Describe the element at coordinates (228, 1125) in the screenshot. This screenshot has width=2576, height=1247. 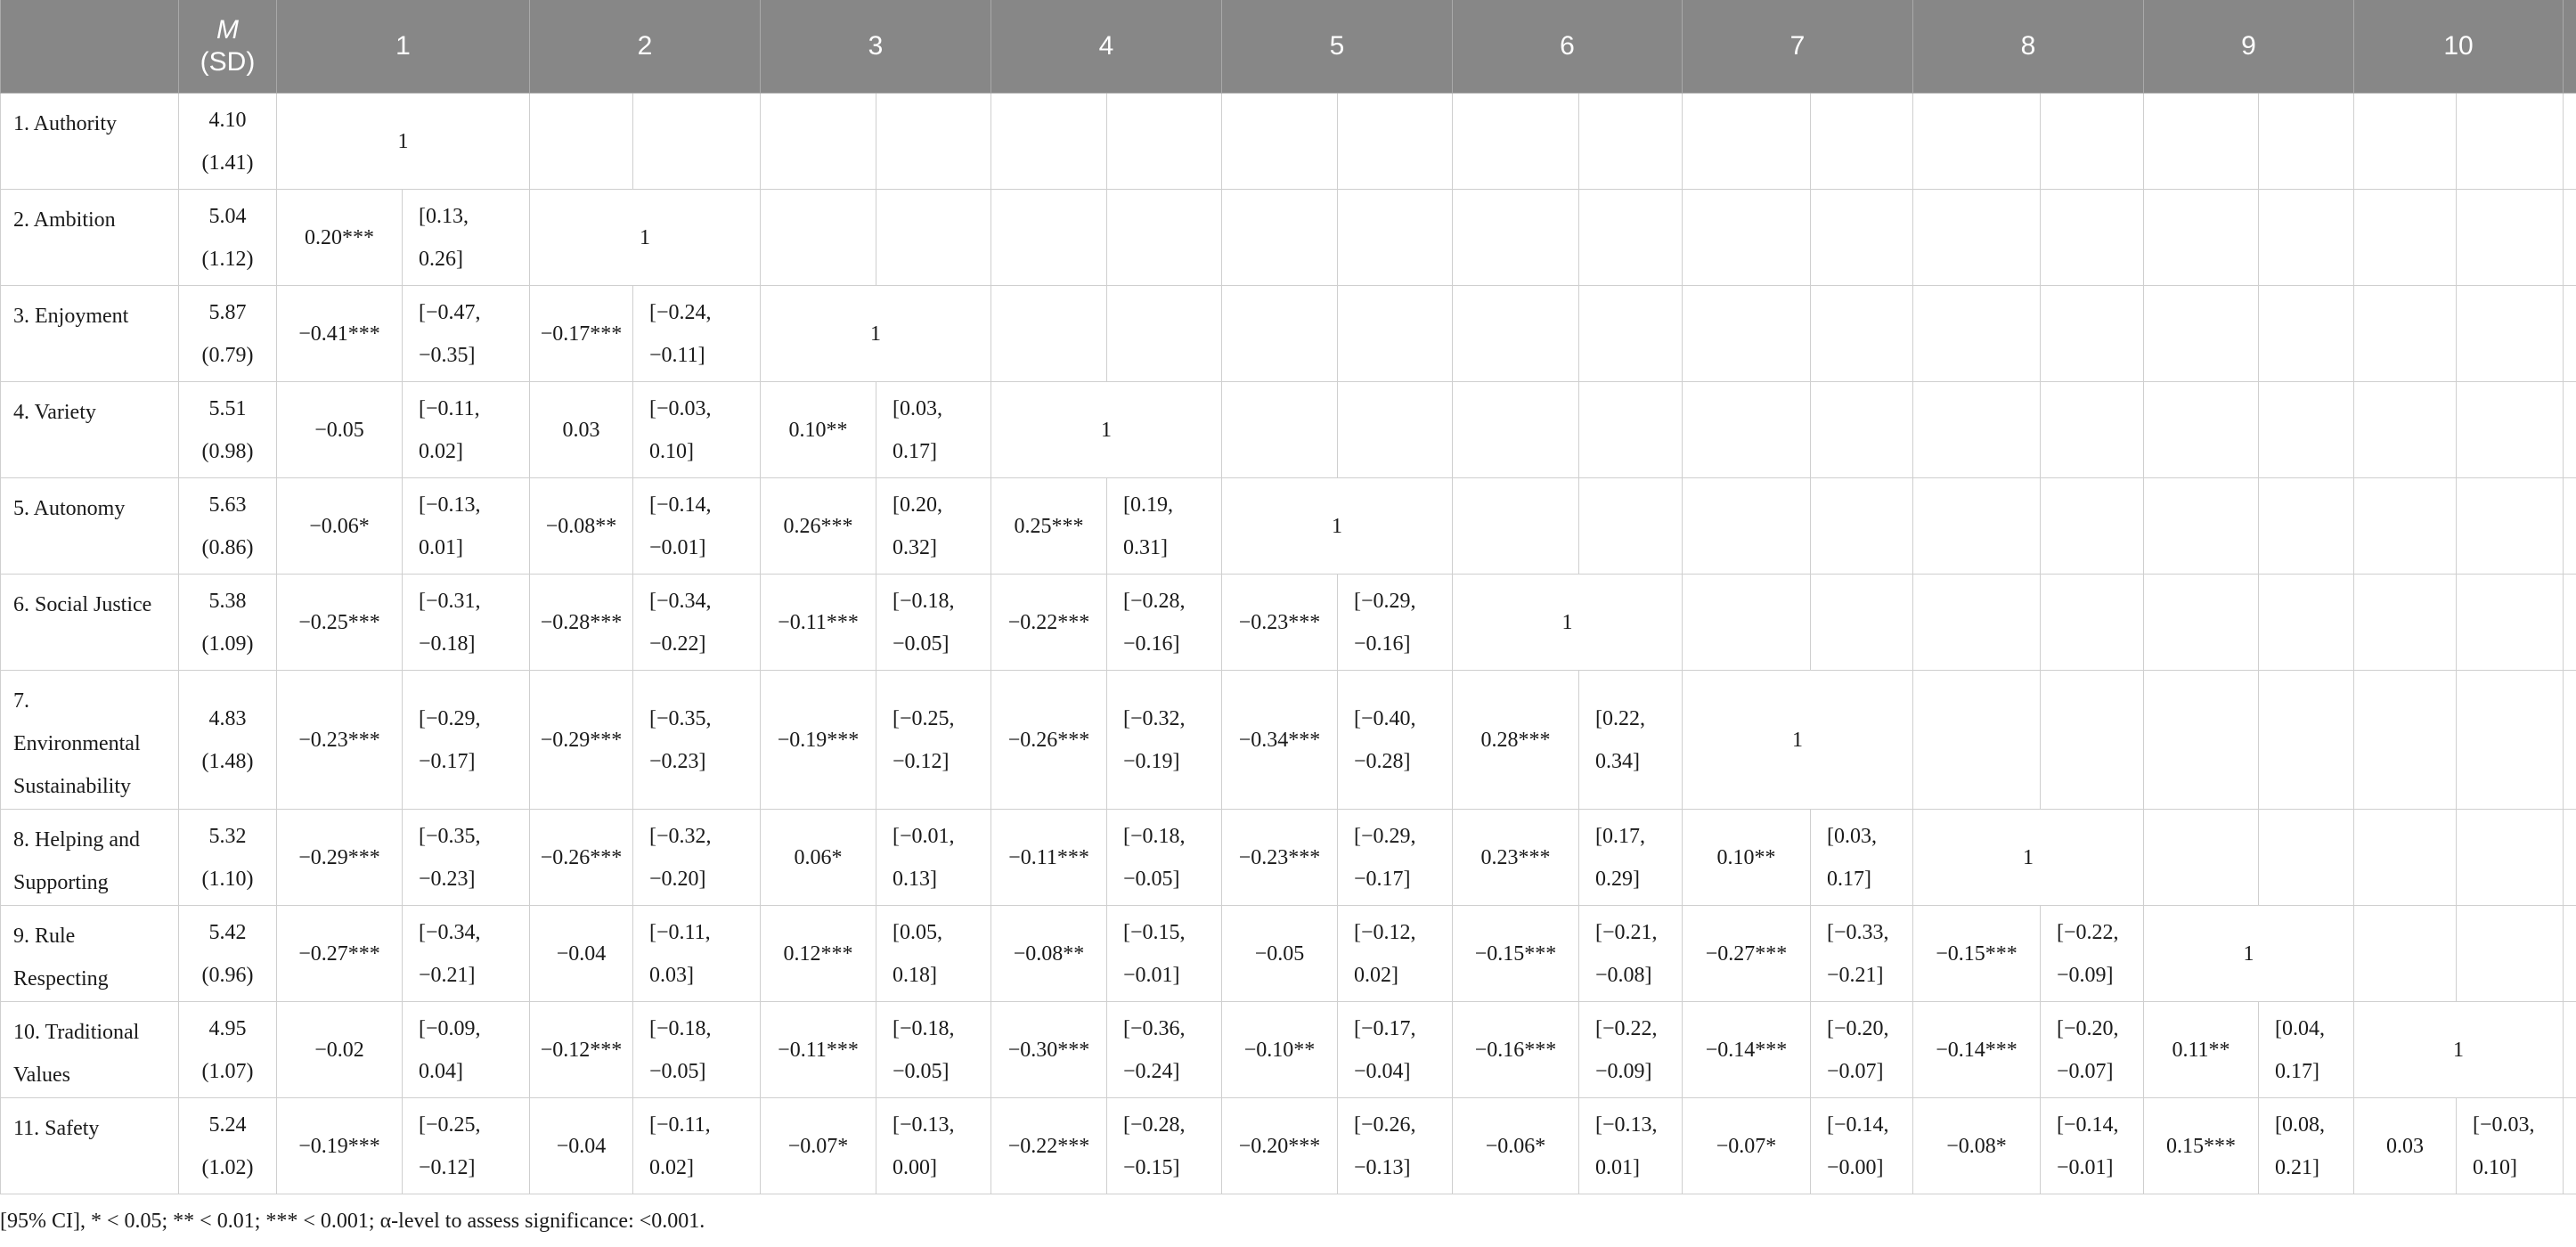
I see `mean-value: 5.24` at that location.